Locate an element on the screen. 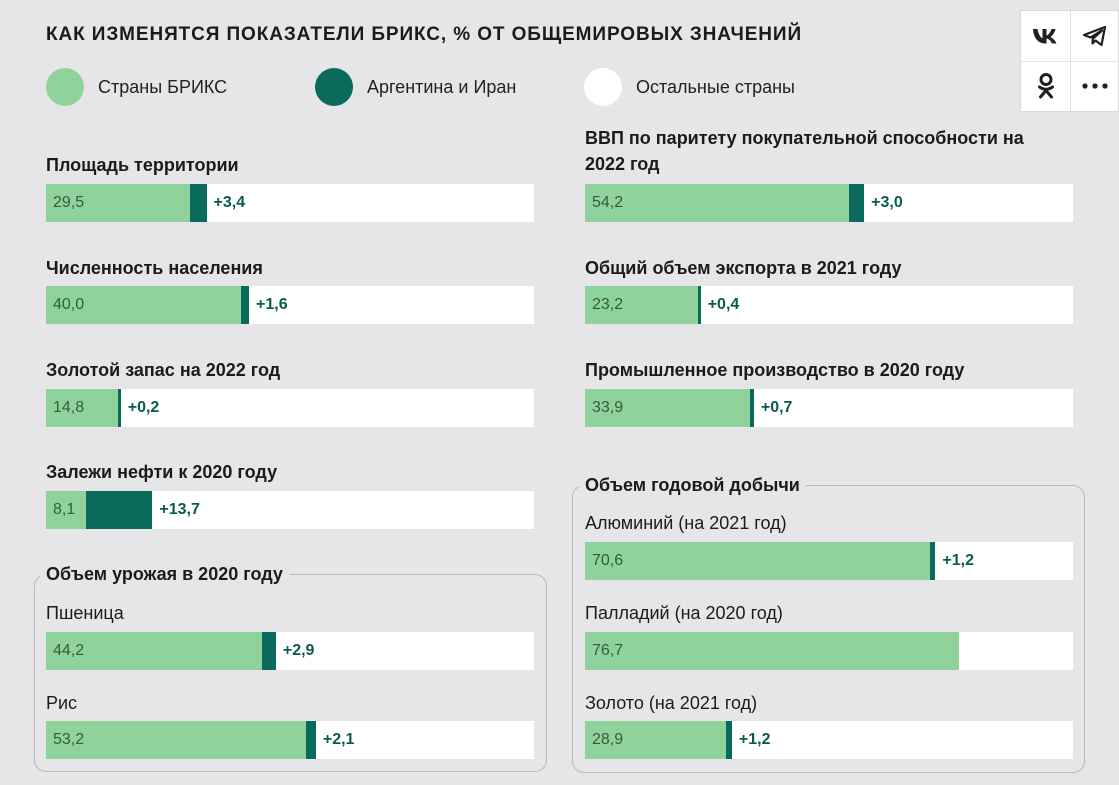 Image resolution: width=1119 pixels, height=785 pixels. vk-icon is located at coordinates (1044, 36).